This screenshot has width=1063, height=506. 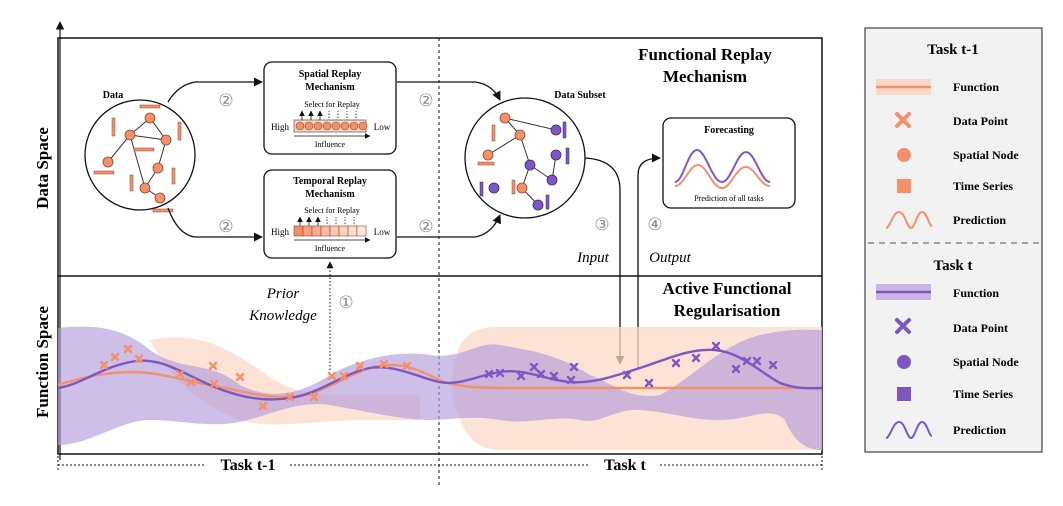 What do you see at coordinates (705, 76) in the screenshot?
I see `replay-title-line2: Mechanism` at bounding box center [705, 76].